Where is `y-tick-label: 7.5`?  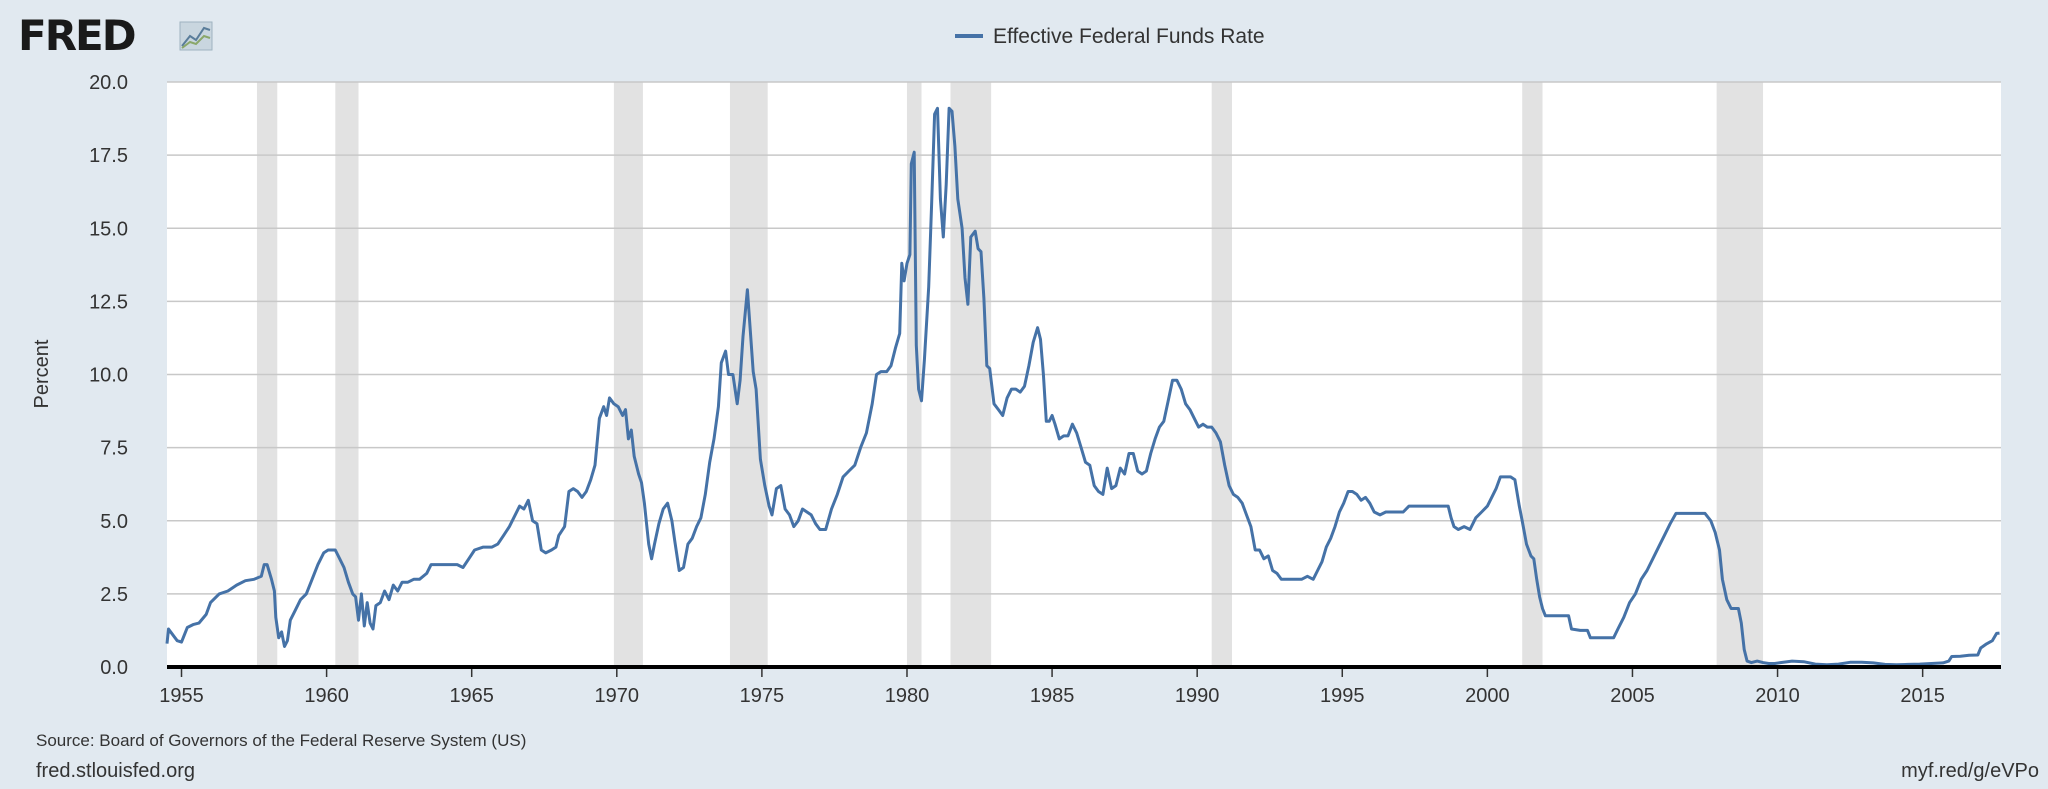 y-tick-label: 7.5 is located at coordinates (114, 449).